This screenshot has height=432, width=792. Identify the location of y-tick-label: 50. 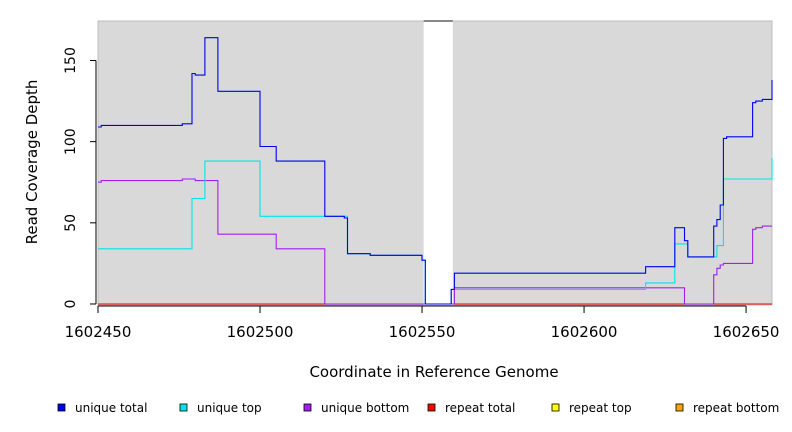
(71, 223).